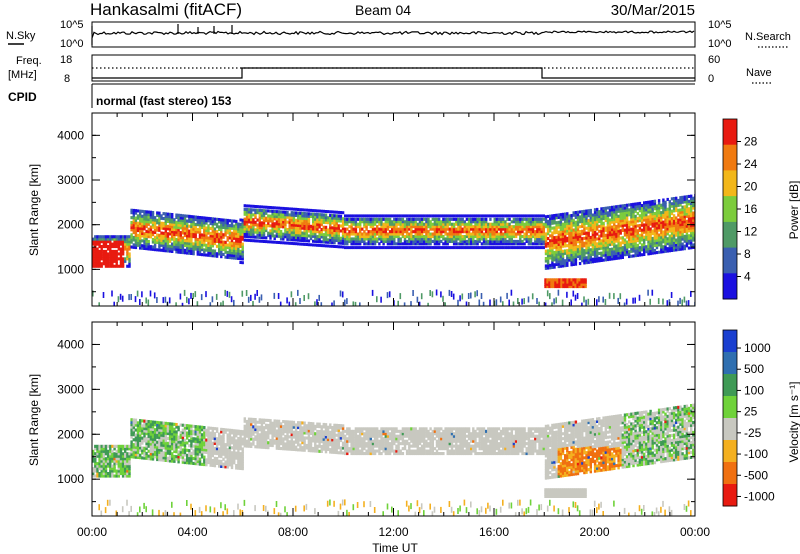 This screenshot has width=800, height=554. Describe the element at coordinates (653, 10) in the screenshot. I see `date-title: 30/Mar/2015` at that location.